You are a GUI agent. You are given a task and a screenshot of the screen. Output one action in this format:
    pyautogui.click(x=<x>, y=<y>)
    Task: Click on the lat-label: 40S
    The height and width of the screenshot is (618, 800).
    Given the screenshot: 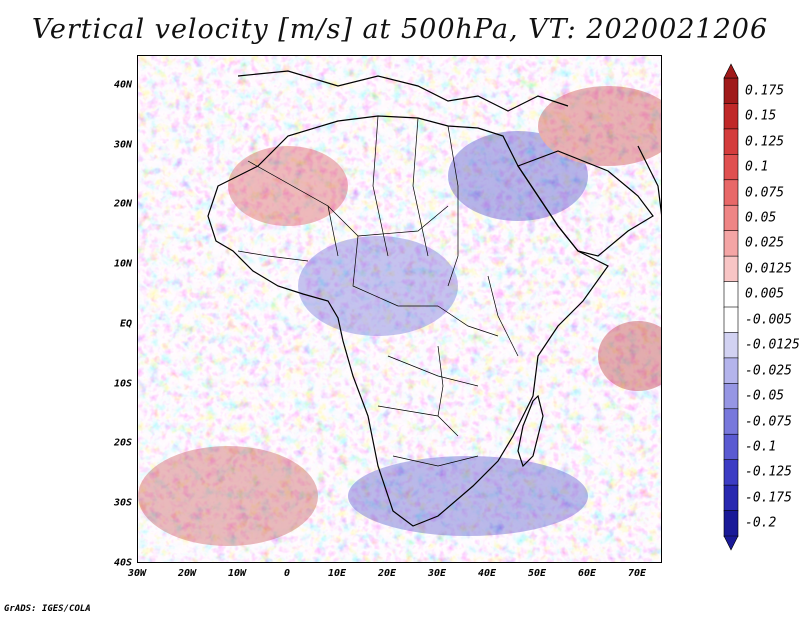 What is the action you would take?
    pyautogui.click(x=122, y=563)
    